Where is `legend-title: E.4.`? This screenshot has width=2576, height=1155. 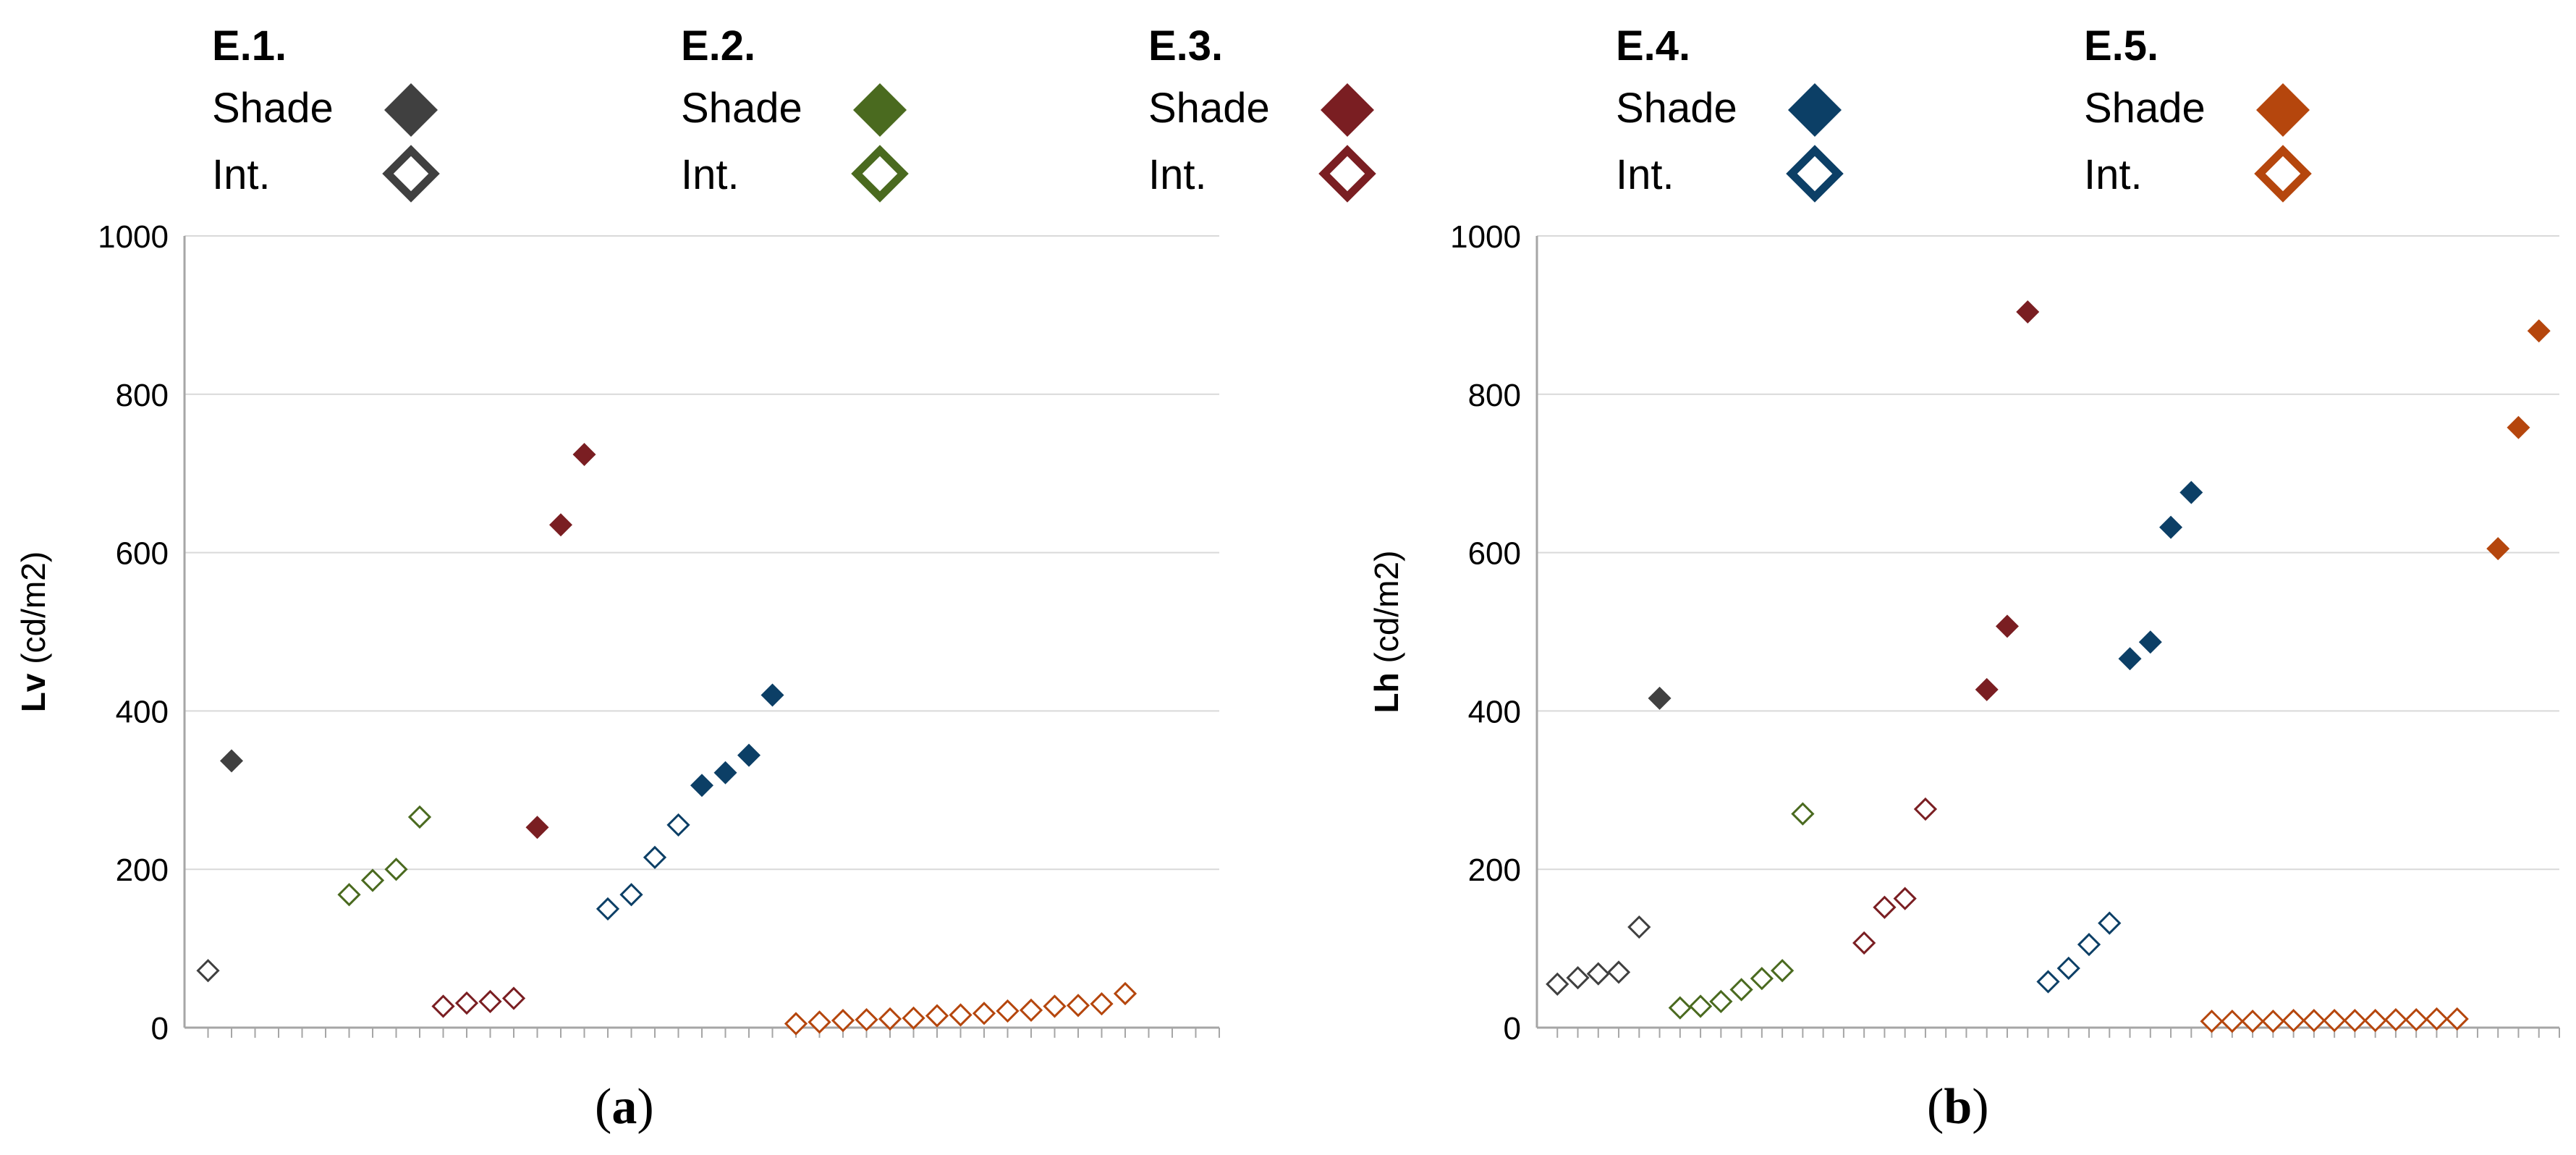
legend-title: E.4. is located at coordinates (1653, 45).